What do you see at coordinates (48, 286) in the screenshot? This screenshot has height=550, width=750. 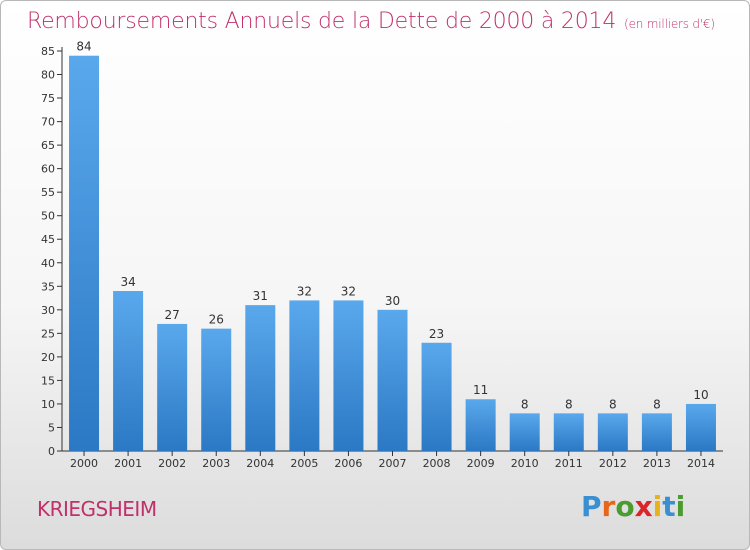 I see `y-tick-label: 35` at bounding box center [48, 286].